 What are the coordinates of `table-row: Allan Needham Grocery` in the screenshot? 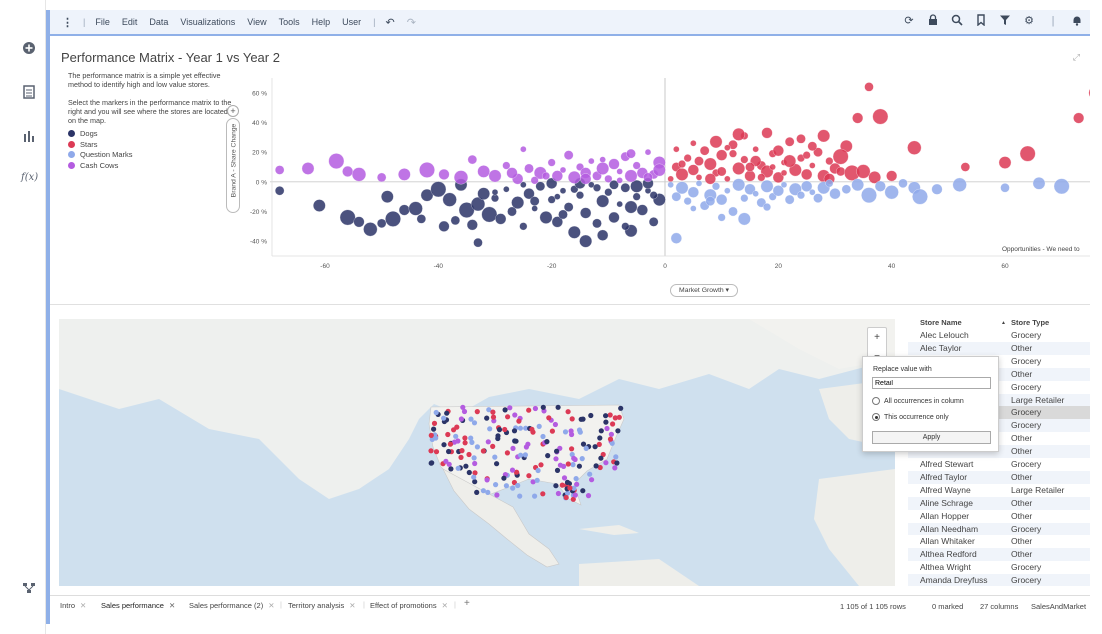 It's located at (999, 529).